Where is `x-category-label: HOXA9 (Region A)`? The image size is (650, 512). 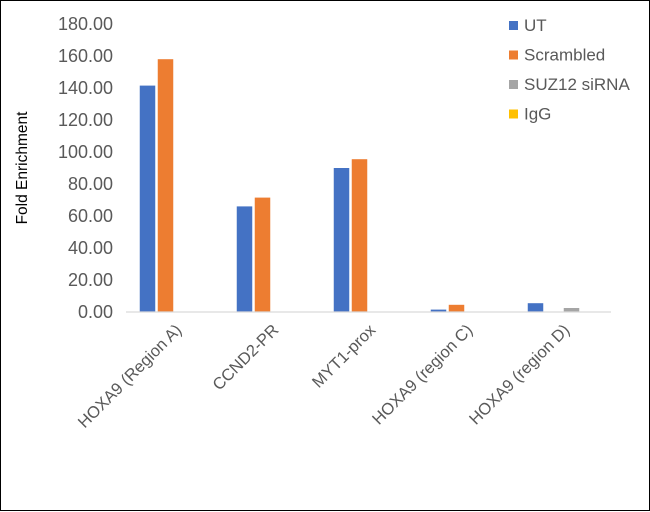 x-category-label: HOXA9 (Region A) is located at coordinates (130, 376).